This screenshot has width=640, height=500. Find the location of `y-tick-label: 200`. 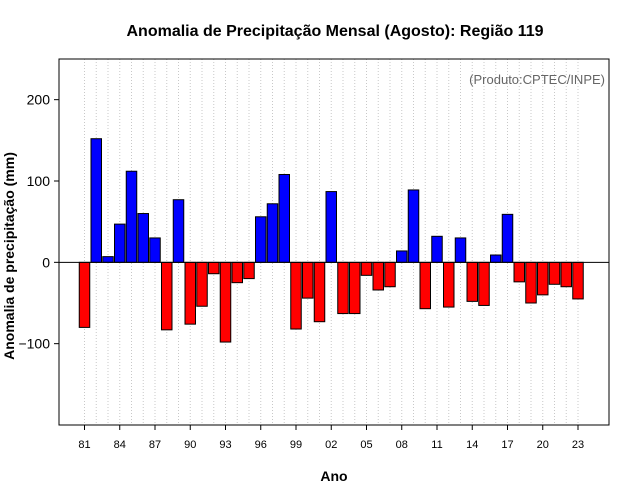

y-tick-label: 200 is located at coordinates (39, 100).